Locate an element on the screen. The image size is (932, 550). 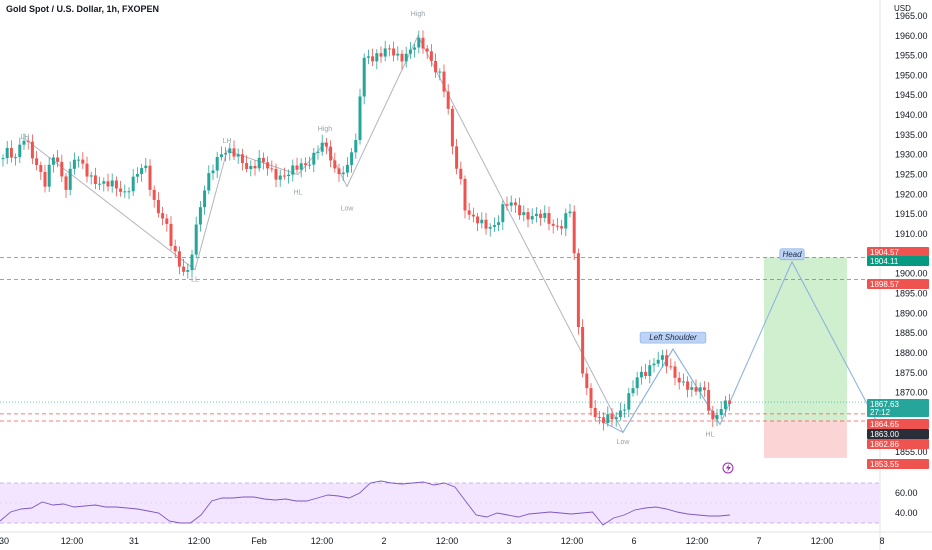
alert-marker is located at coordinates (728, 468).